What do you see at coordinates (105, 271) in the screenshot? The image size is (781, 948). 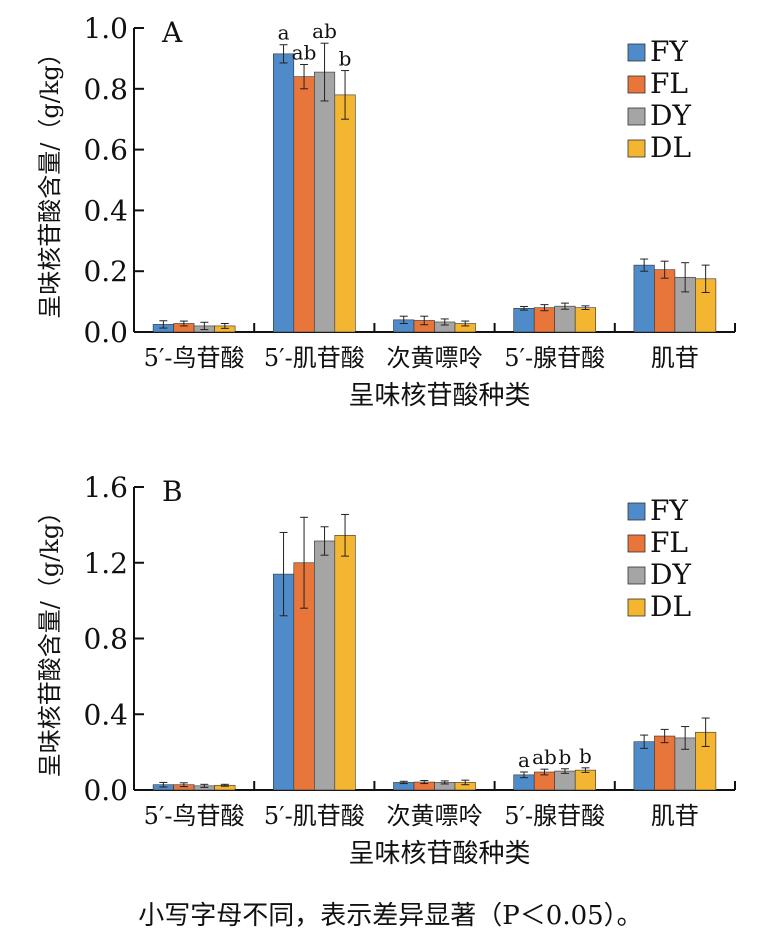 I see `y-tick-label: 0.2` at bounding box center [105, 271].